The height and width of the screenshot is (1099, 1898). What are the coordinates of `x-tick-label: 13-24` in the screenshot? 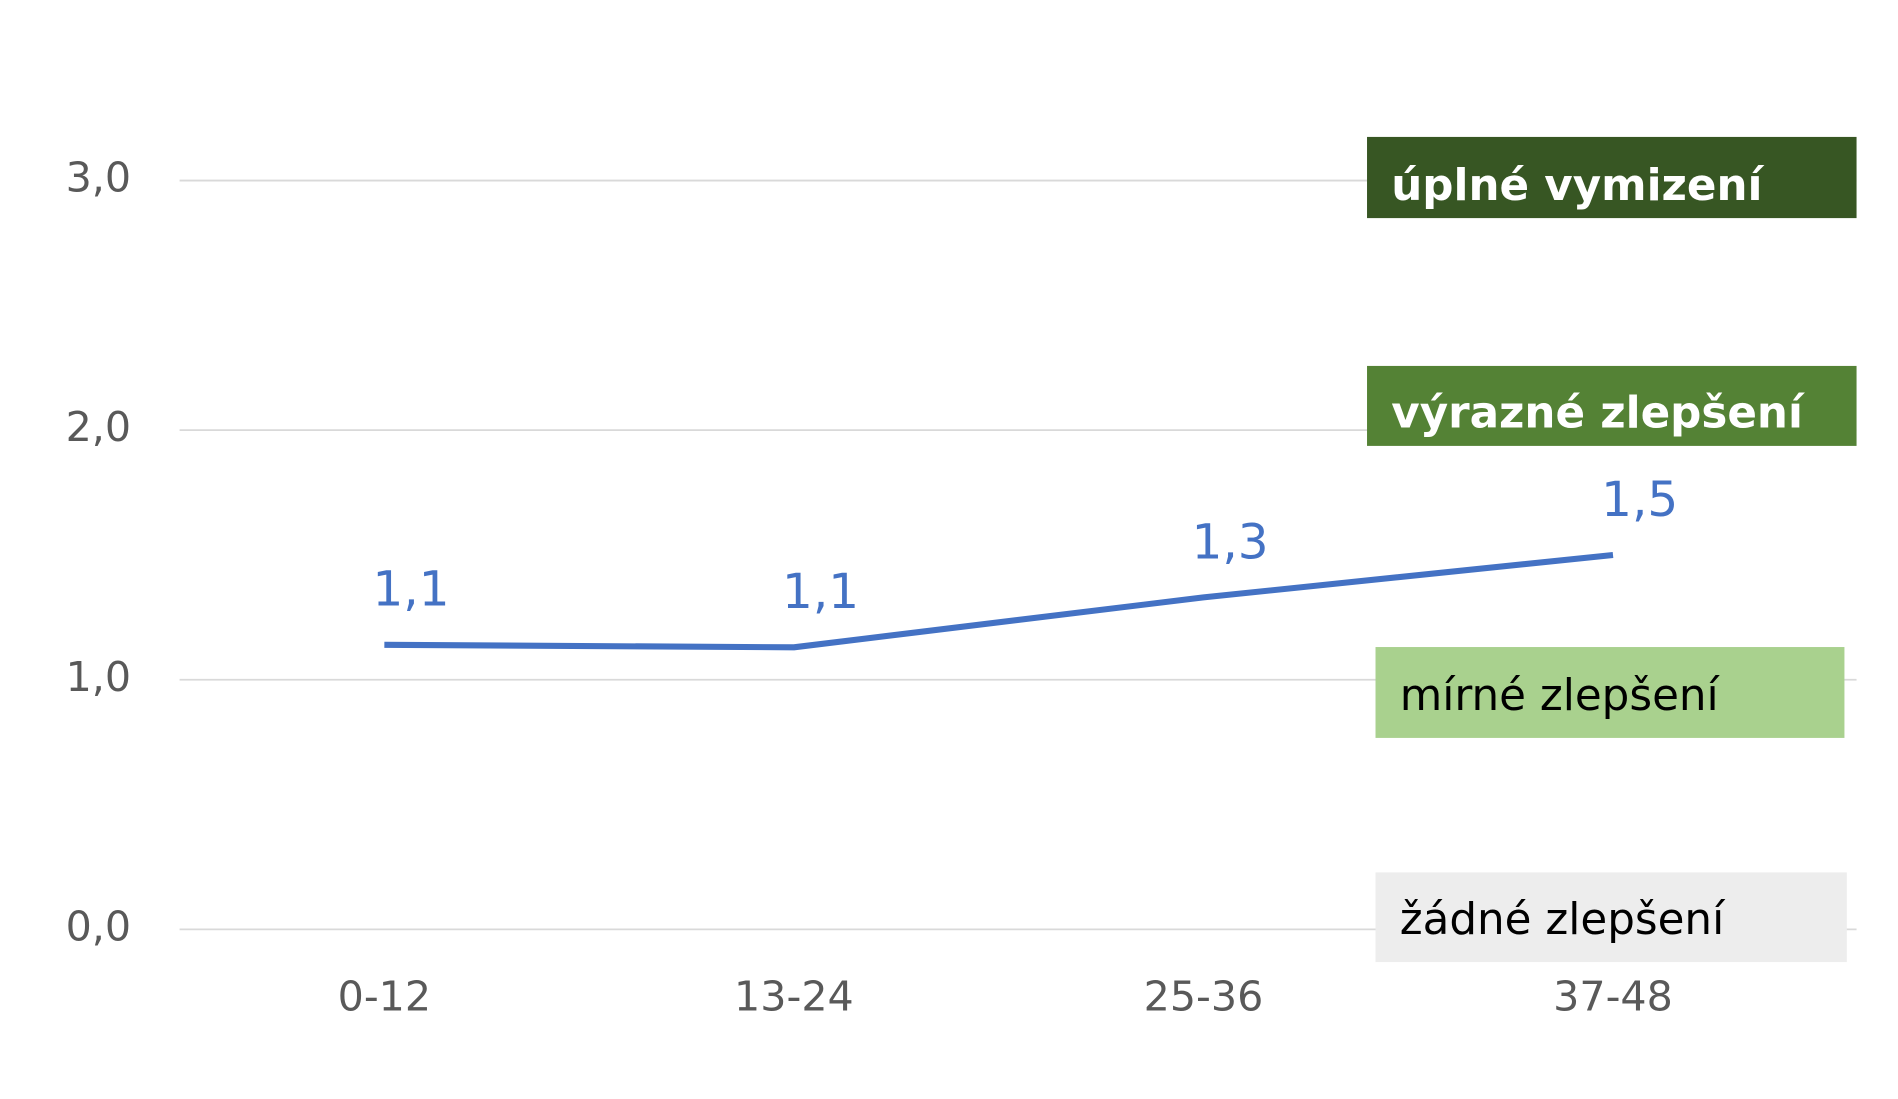 It's located at (794, 997).